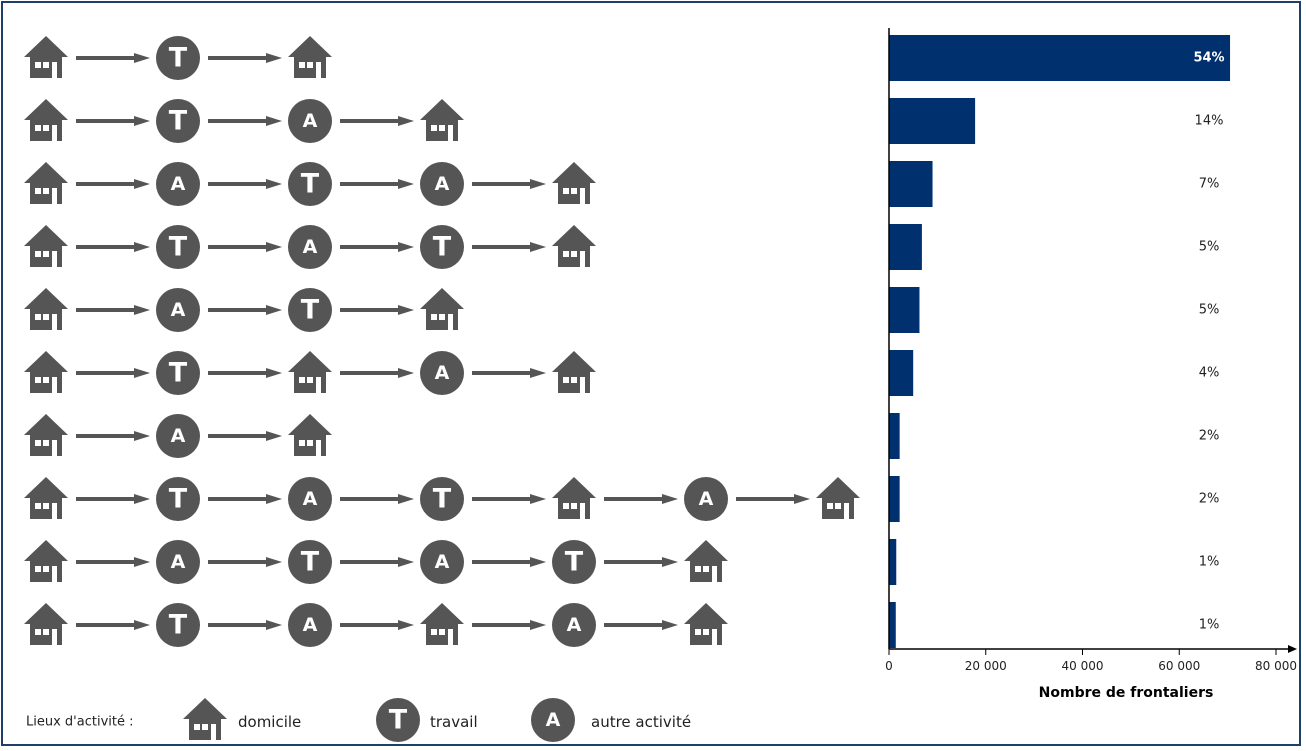  I want to click on data-label: 1%, so click(1209, 625).